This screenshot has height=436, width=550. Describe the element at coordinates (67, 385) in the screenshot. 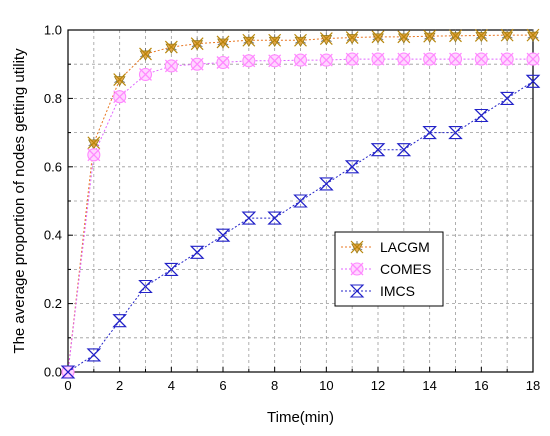

I see `x-tick-label: 0` at that location.